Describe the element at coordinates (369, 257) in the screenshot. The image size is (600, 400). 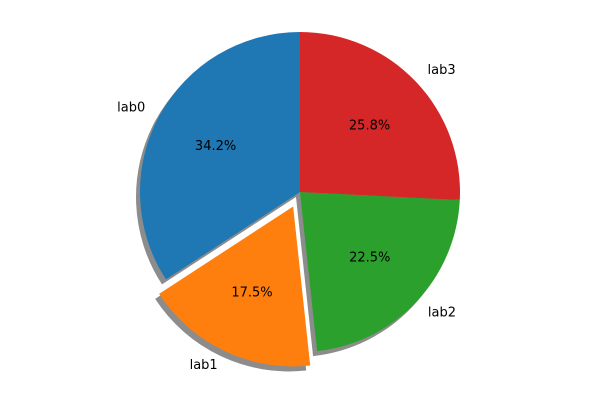
I see `pct-label-lab2: 22.5%` at that location.